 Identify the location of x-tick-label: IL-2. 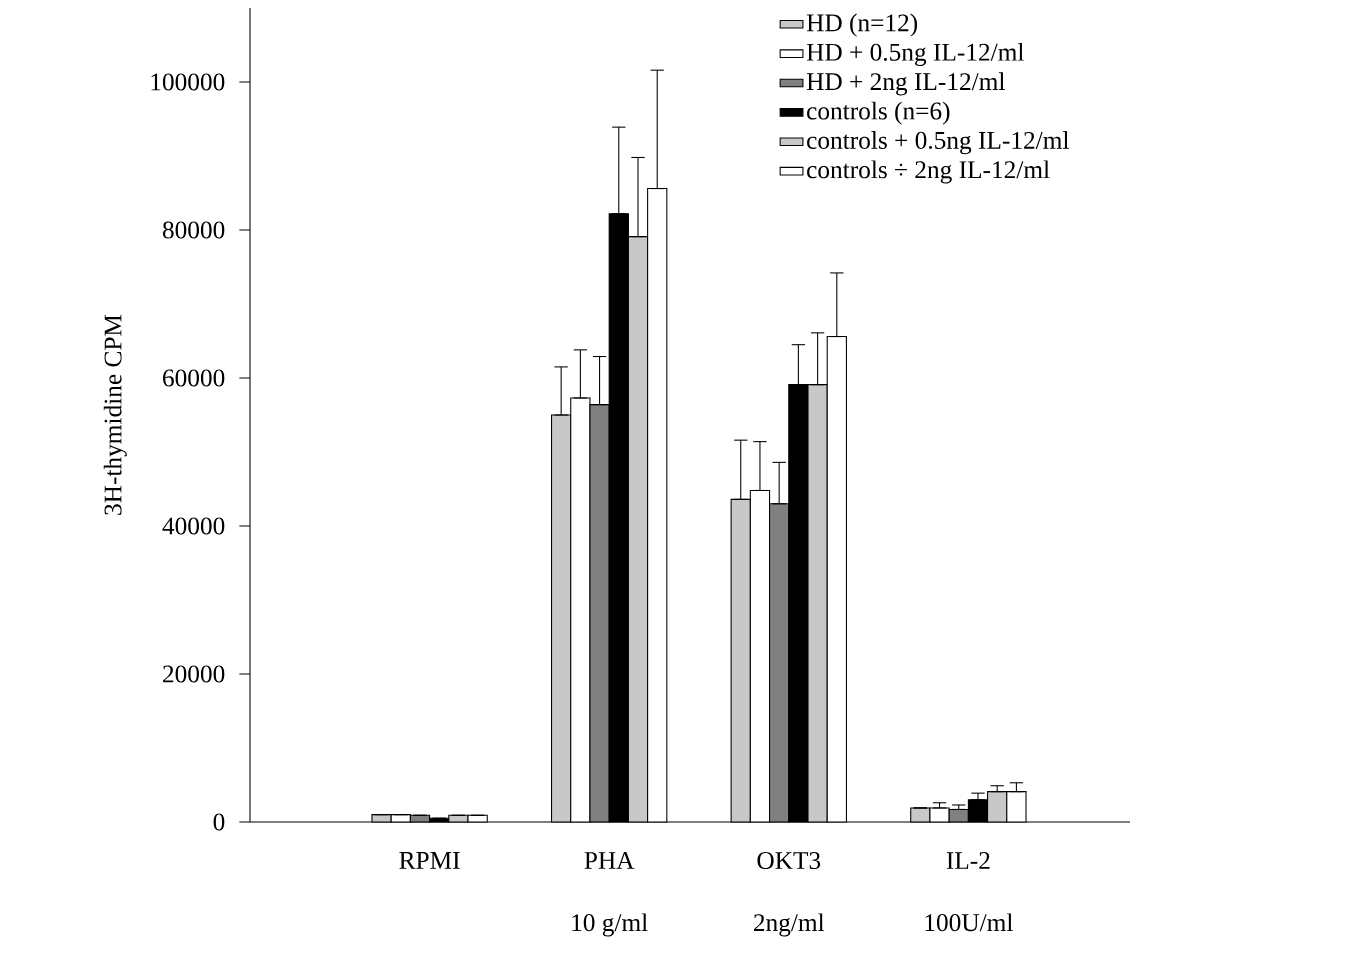
(968, 860).